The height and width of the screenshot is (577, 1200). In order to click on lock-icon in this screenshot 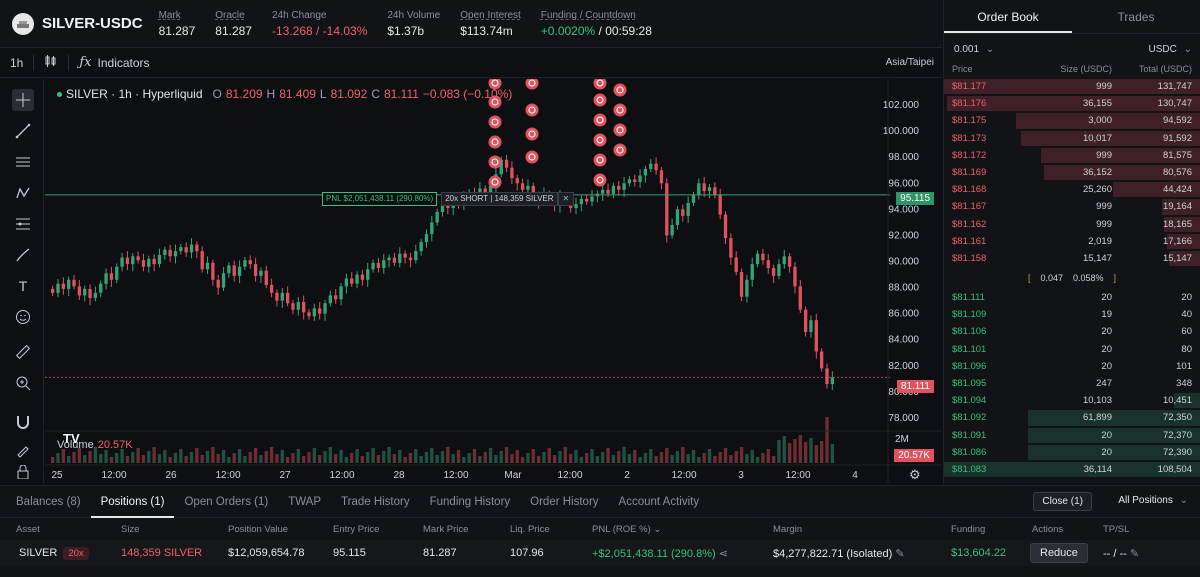, I will do `click(23, 472)`.